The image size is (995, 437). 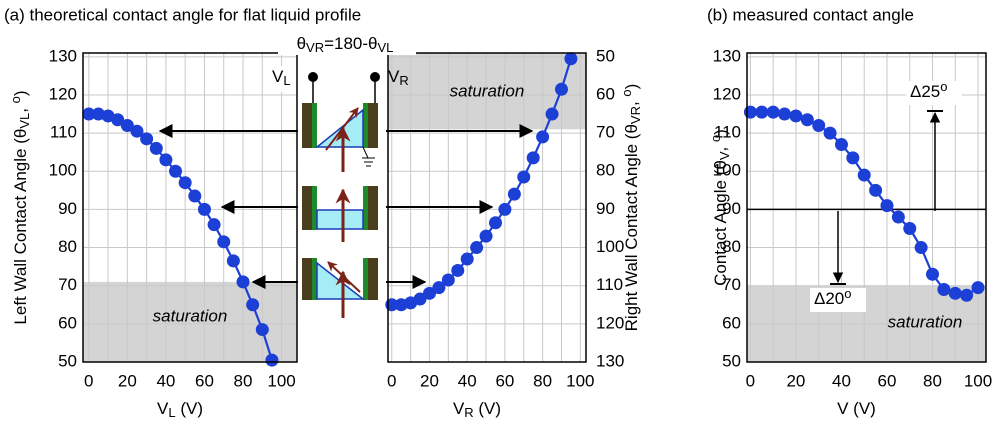 I want to click on annotation-bg, so click(x=934, y=93).